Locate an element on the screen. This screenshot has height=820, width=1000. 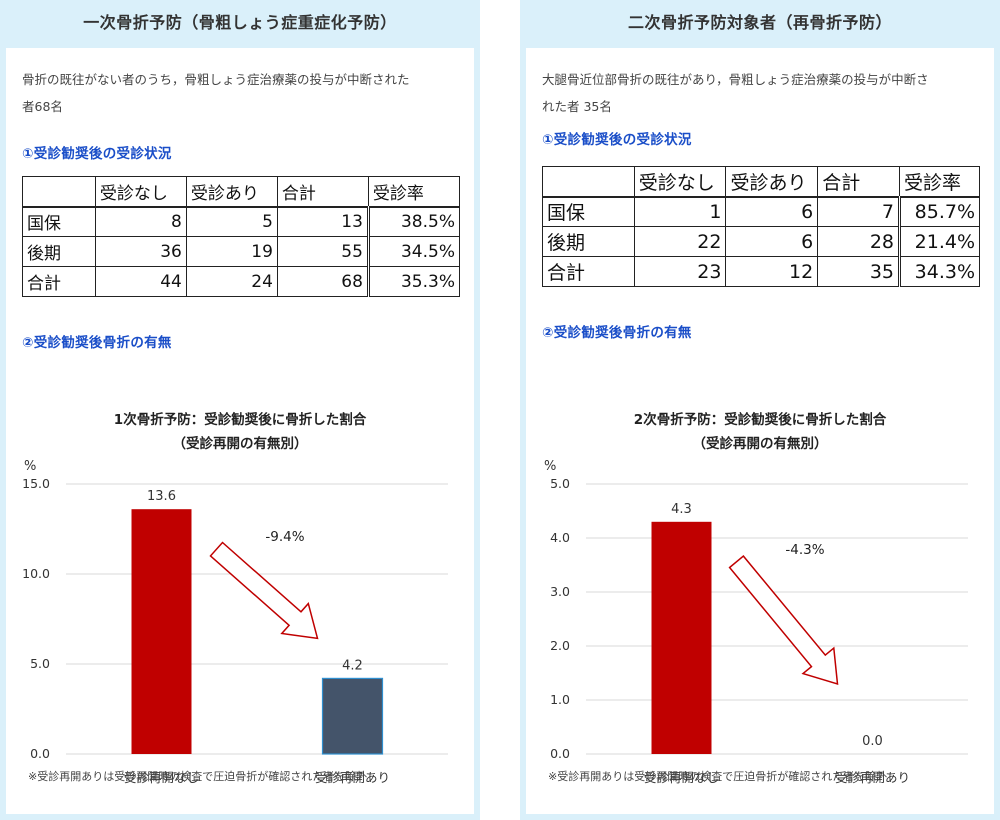
y-tick-label: 15.0 is located at coordinates (36, 483).